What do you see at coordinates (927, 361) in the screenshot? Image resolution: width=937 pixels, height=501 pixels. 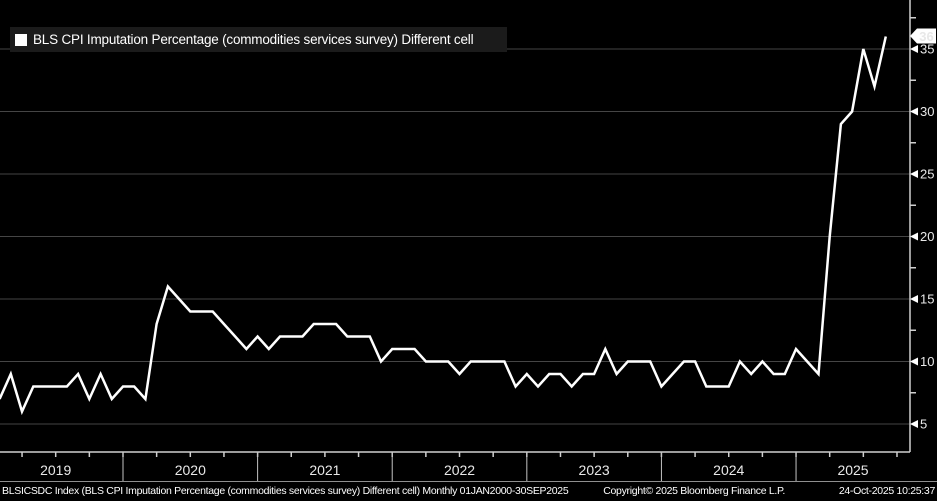 I see `y-tick-label: 10` at bounding box center [927, 361].